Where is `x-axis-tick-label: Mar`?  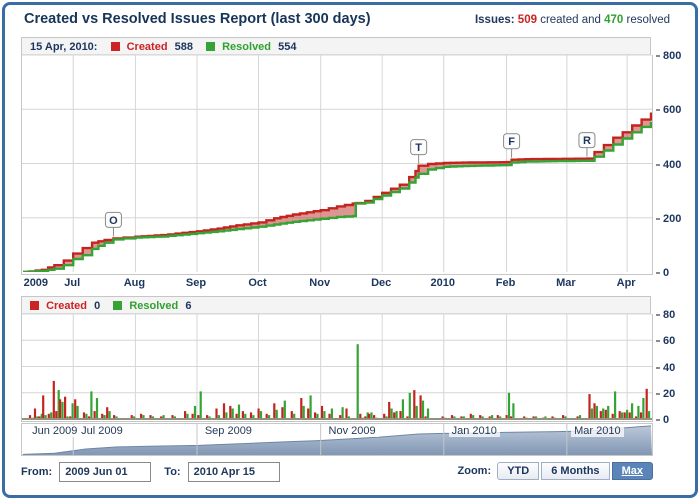
x-axis-tick-label: Mar is located at coordinates (566, 283).